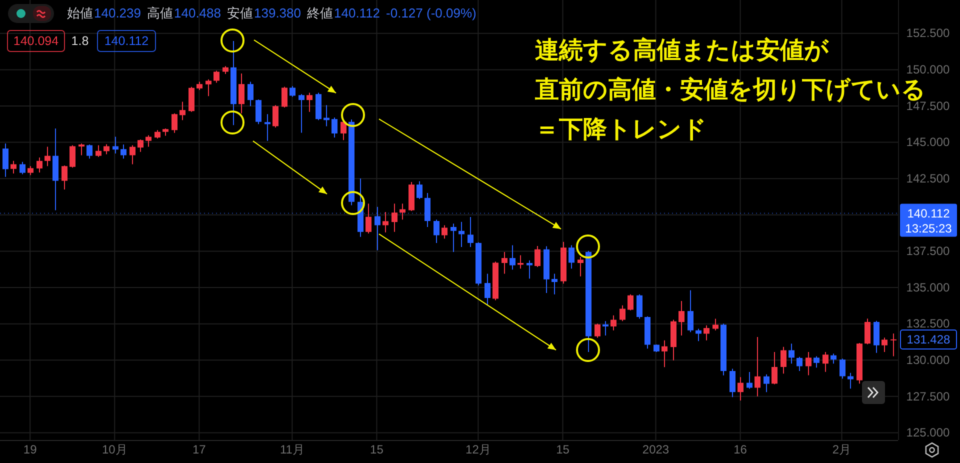 This screenshot has height=463, width=960. Describe the element at coordinates (621, 129) in the screenshot. I see `annotation: ＝下降トレンド` at that location.